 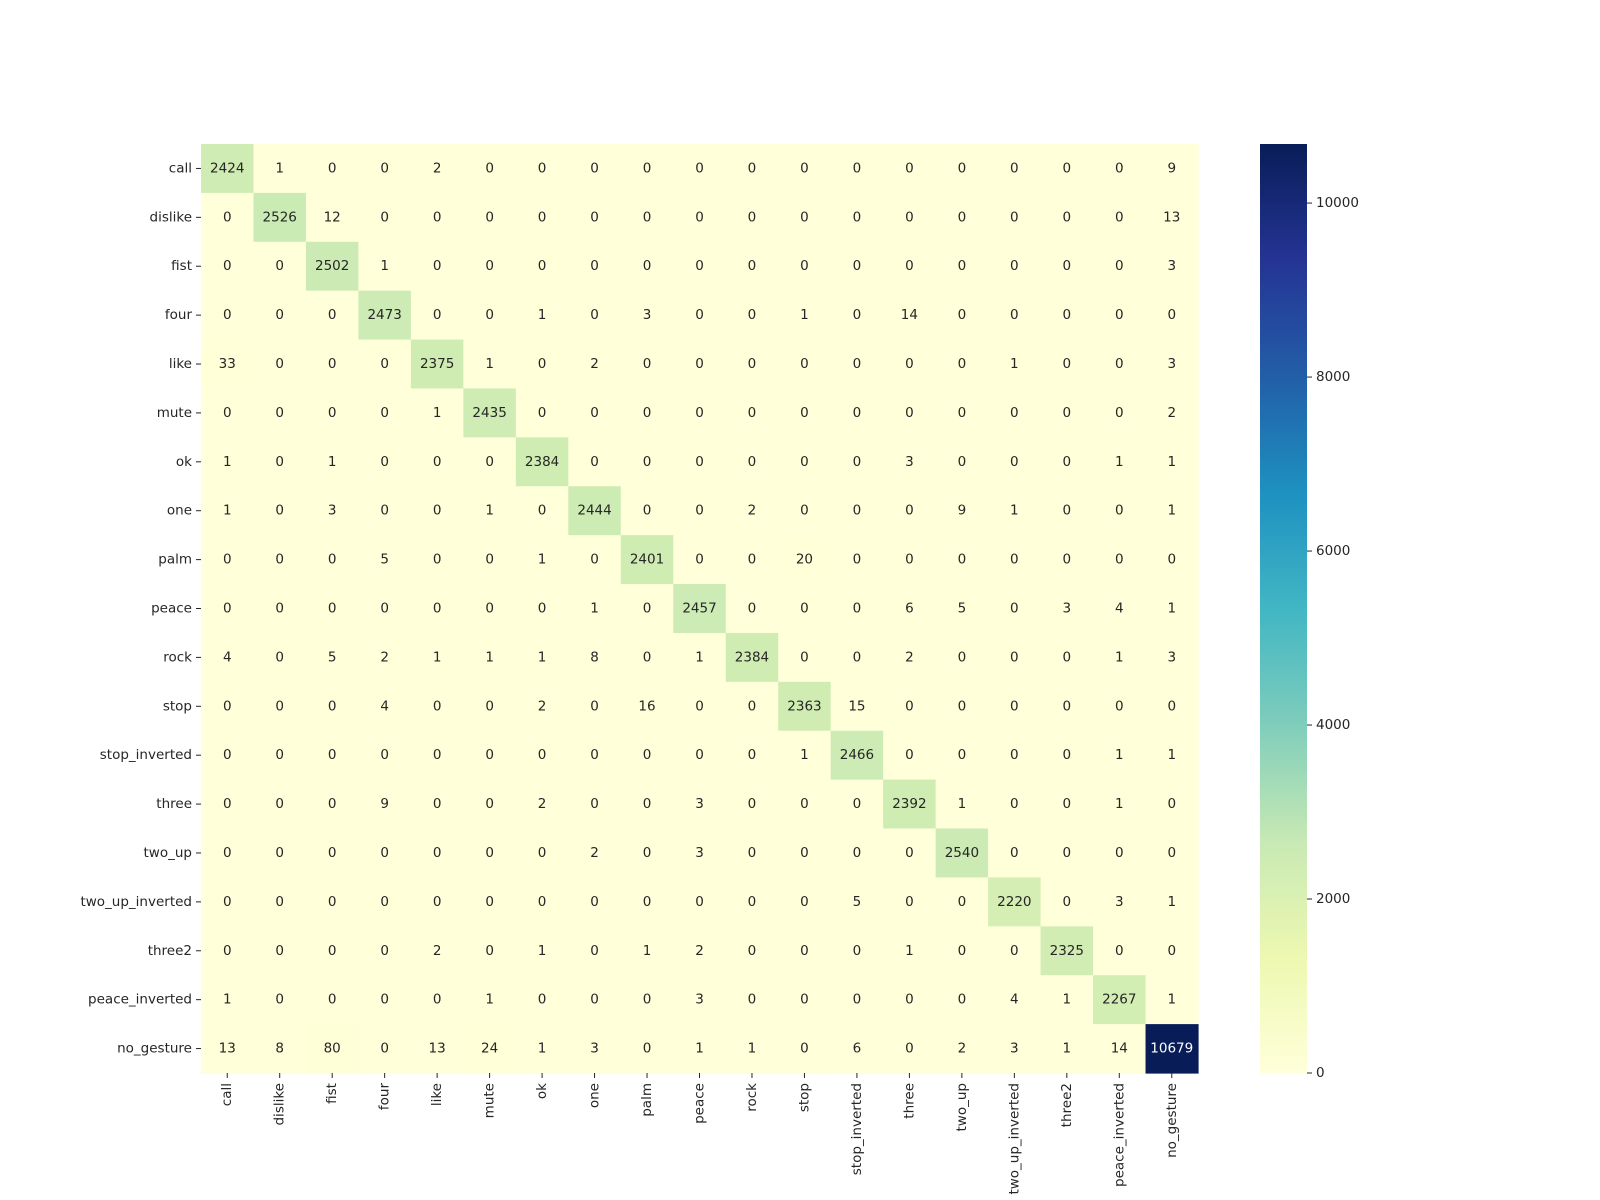 I want to click on cell-value-label: 2267, so click(x=1119, y=1000).